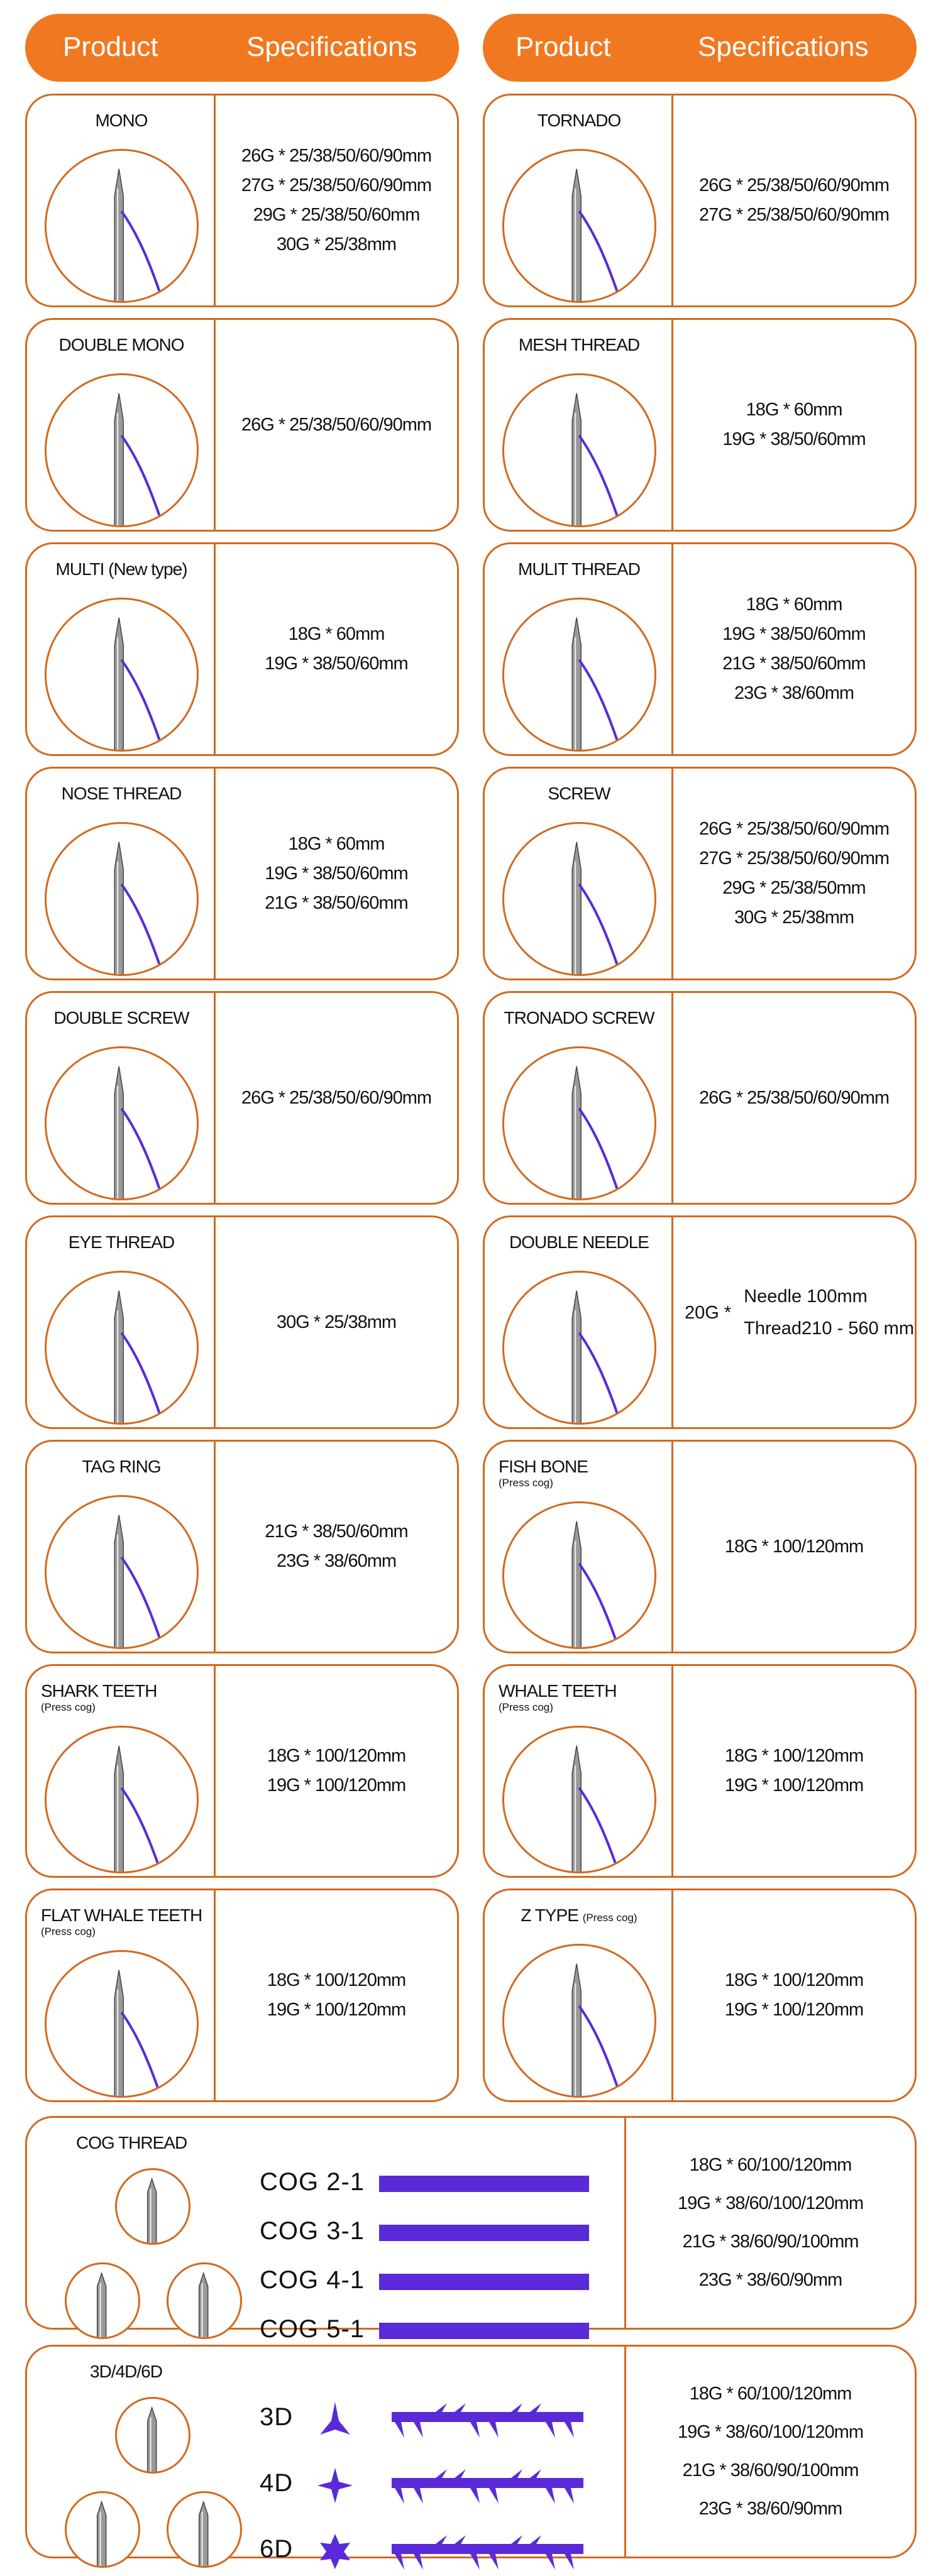  I want to click on spec-line: 30G * 25/38mm, so click(336, 1322).